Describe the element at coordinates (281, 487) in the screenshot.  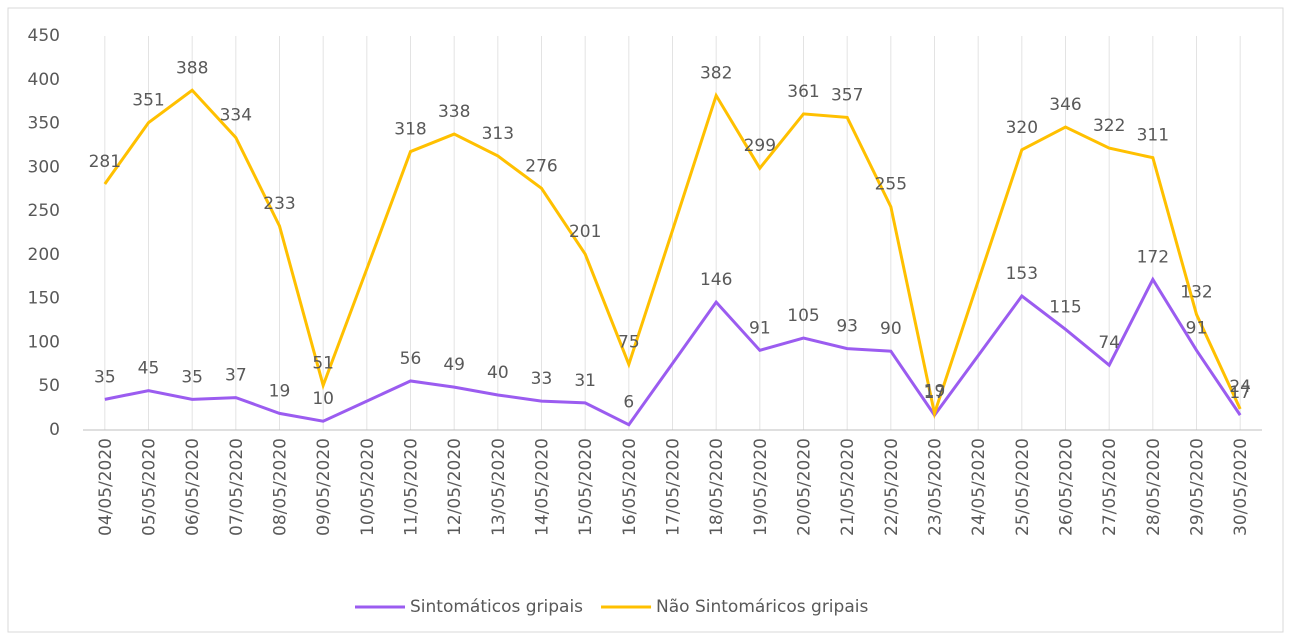
I see `x-tick-label: 08/05/2020` at that location.